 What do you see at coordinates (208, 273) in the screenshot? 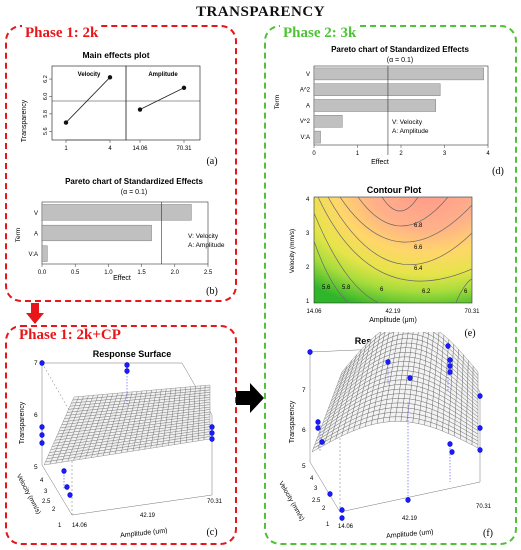
I see `pareto-xtick-label: 2.5` at bounding box center [208, 273].